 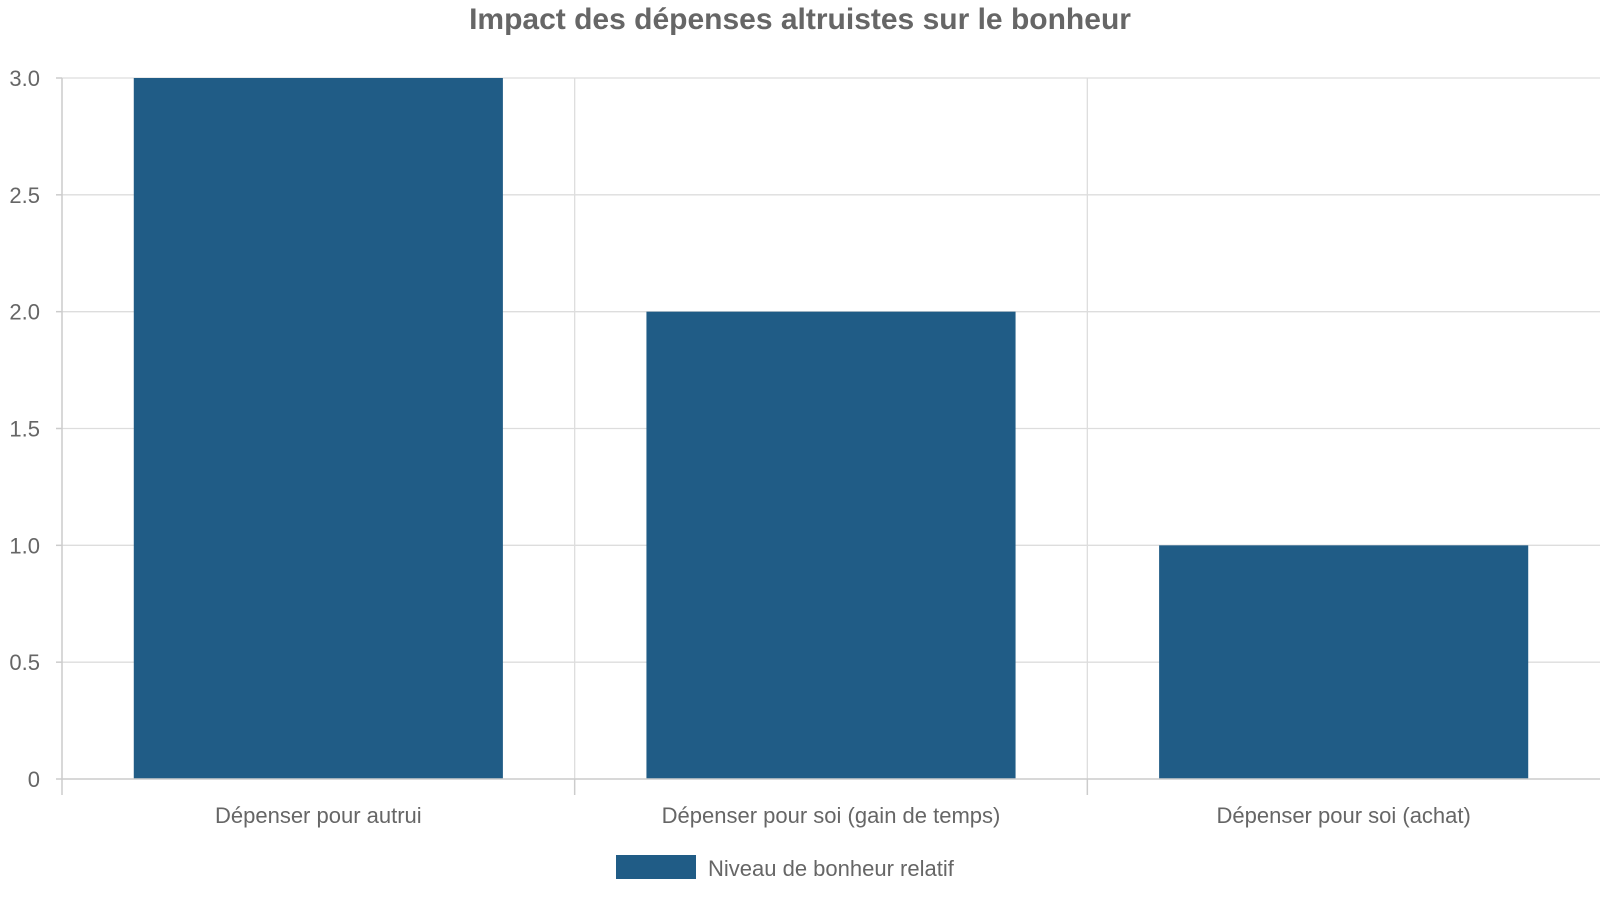 I want to click on legend-swatch, so click(x=656, y=867).